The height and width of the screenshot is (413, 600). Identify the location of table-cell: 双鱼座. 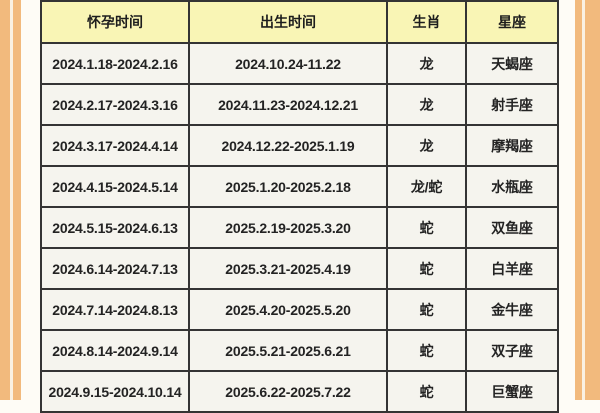
(512, 227).